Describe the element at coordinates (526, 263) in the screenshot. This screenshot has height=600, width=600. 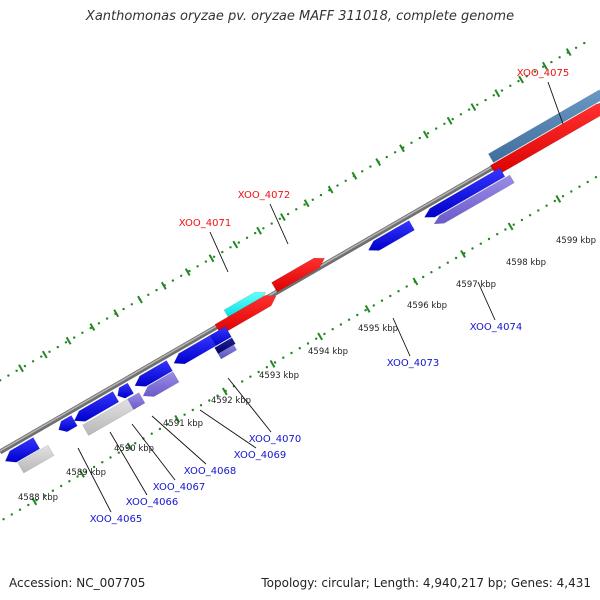
I see `scale-label: 4598 kbp` at that location.